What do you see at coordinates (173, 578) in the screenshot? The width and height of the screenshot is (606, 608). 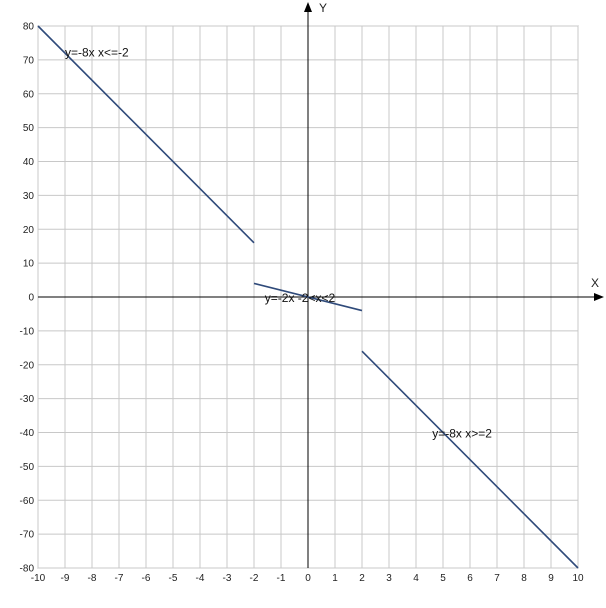 I see `x-tick-label: -5` at bounding box center [173, 578].